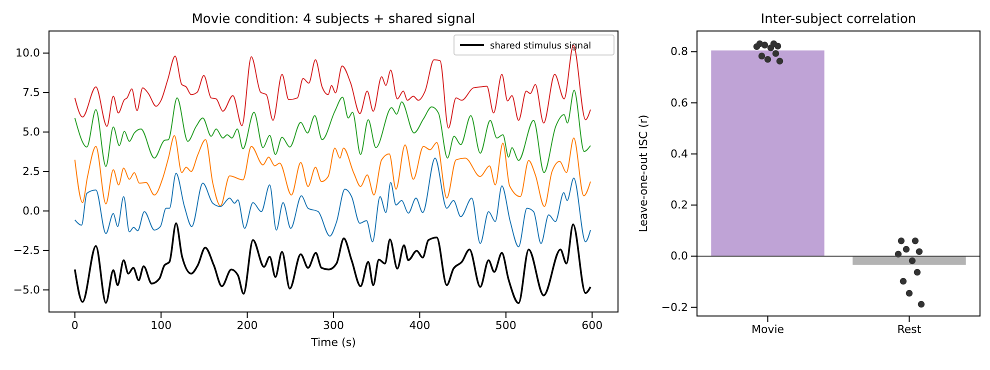  Describe the element at coordinates (838, 19) in the screenshot. I see `chart-title: Inter-subject correlation` at that location.